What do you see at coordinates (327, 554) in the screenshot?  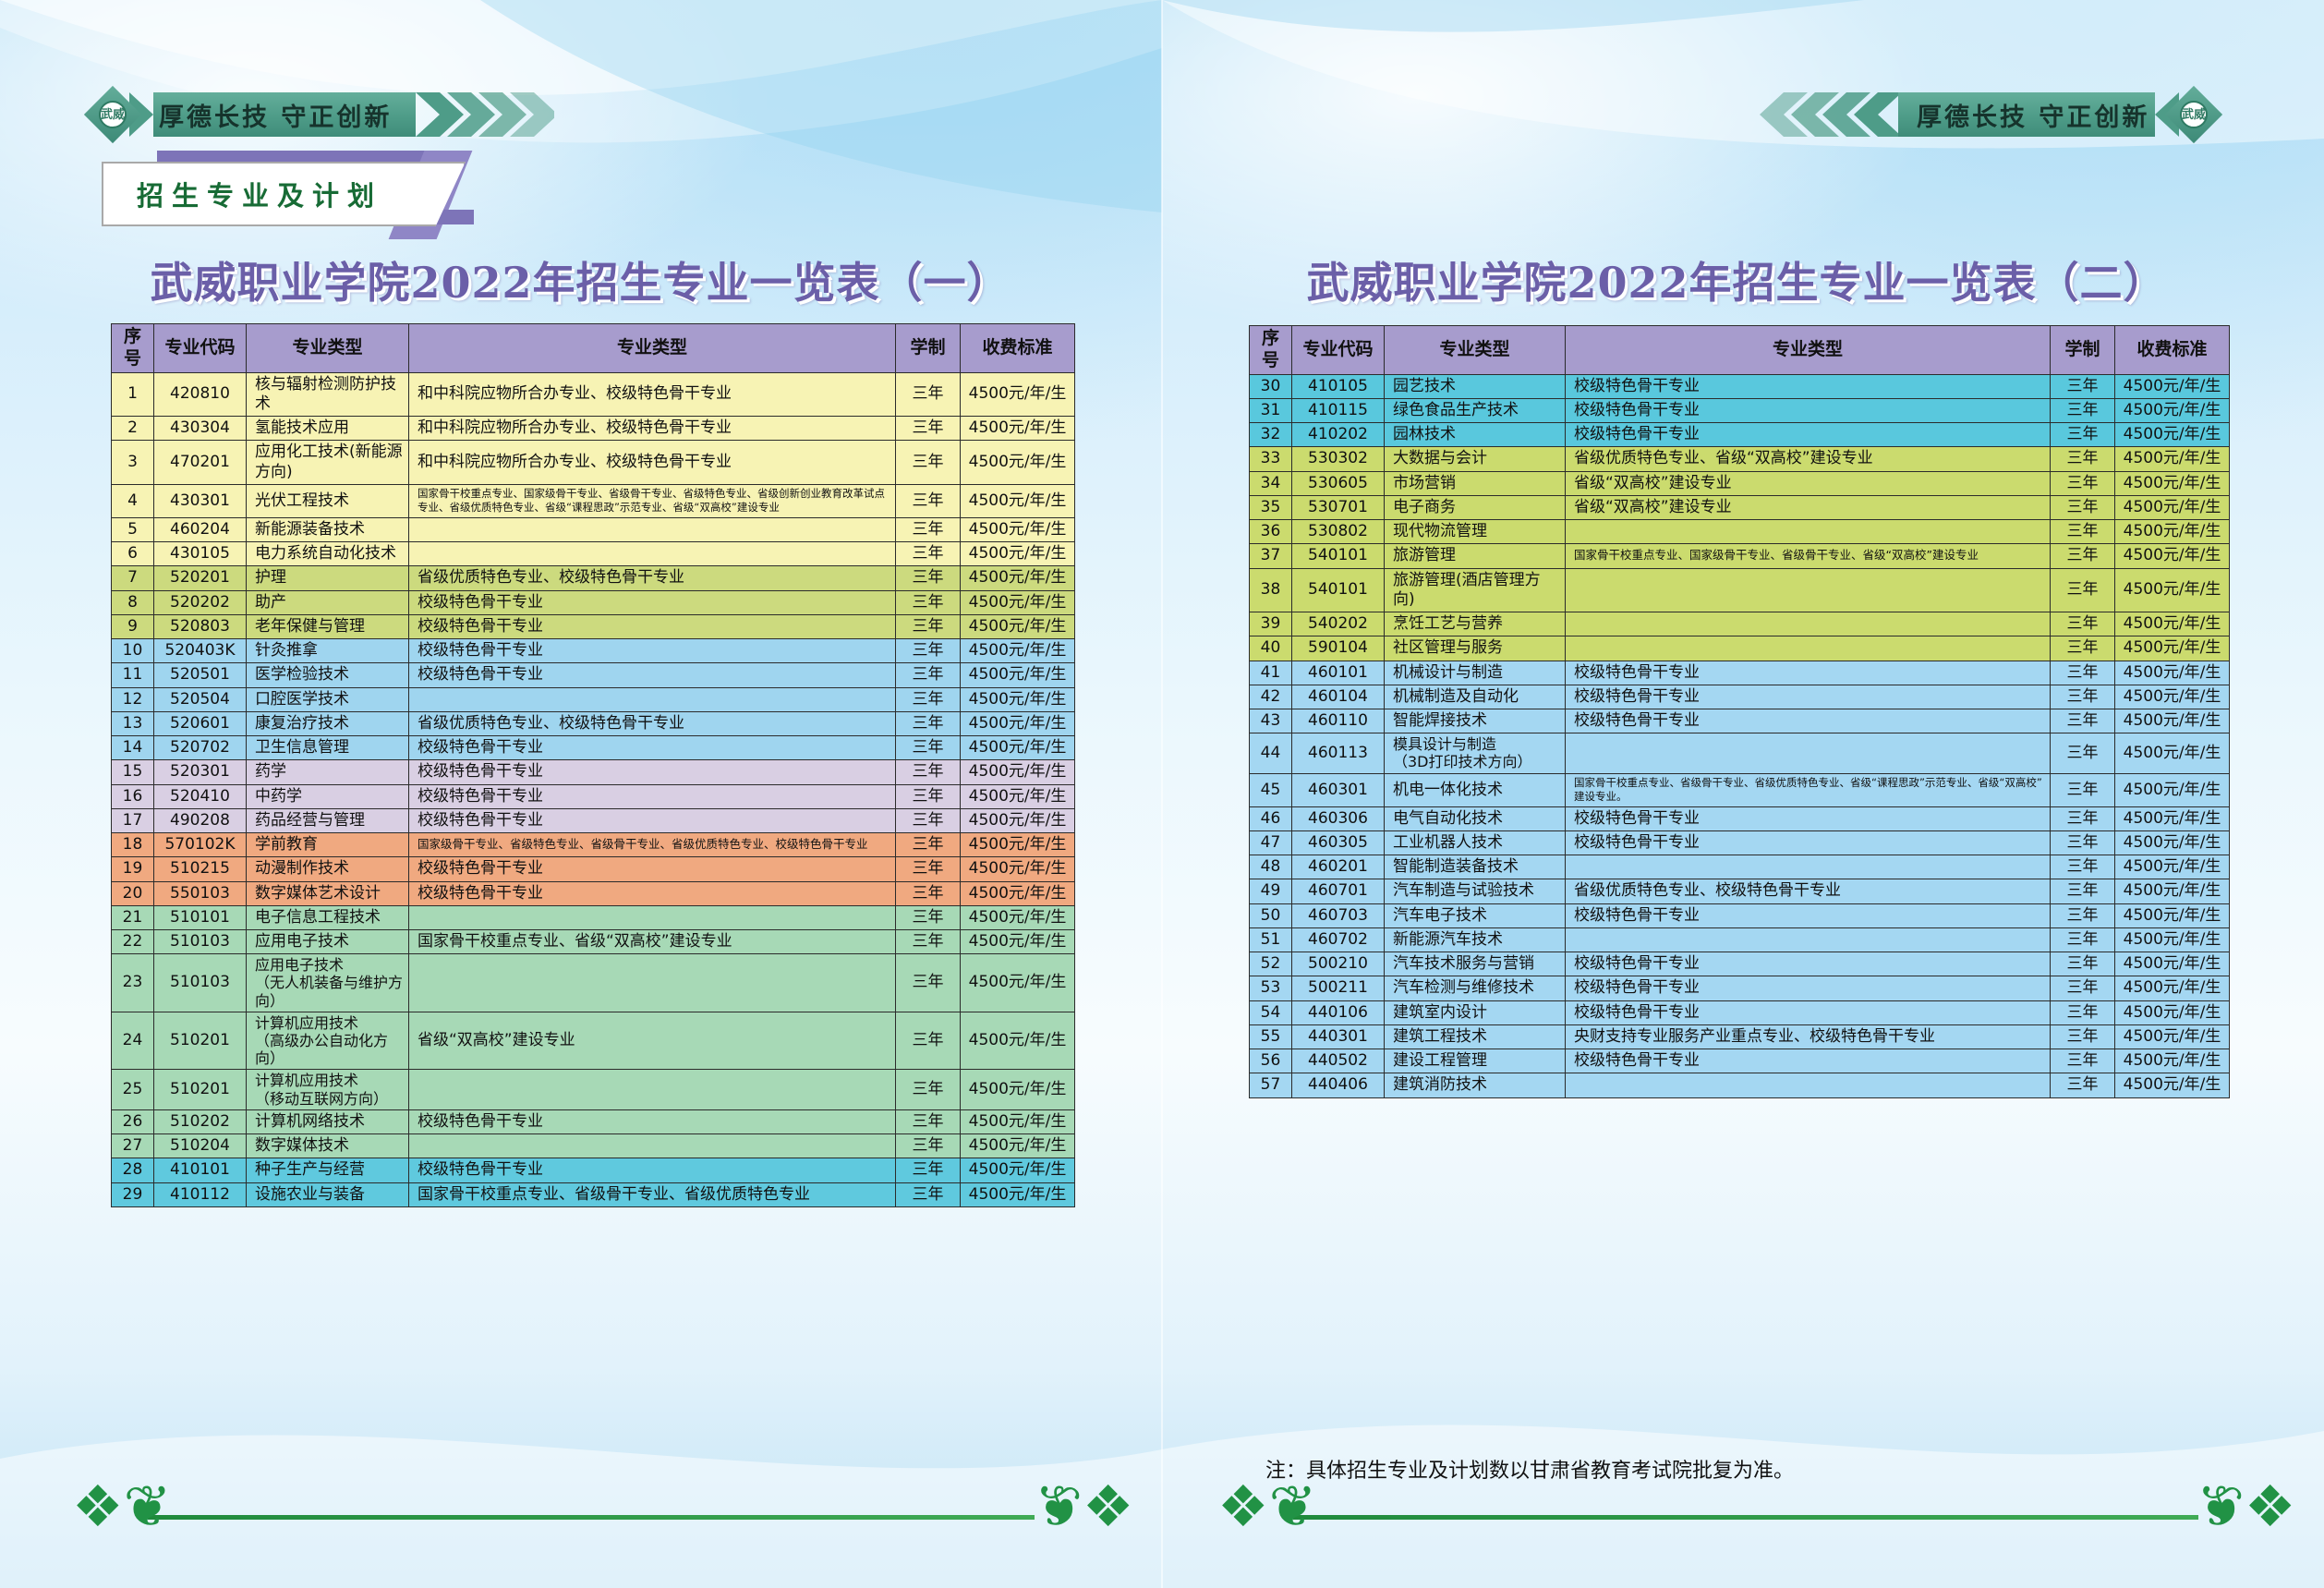 I see `cell-major-name: 电力系统自动化技术` at bounding box center [327, 554].